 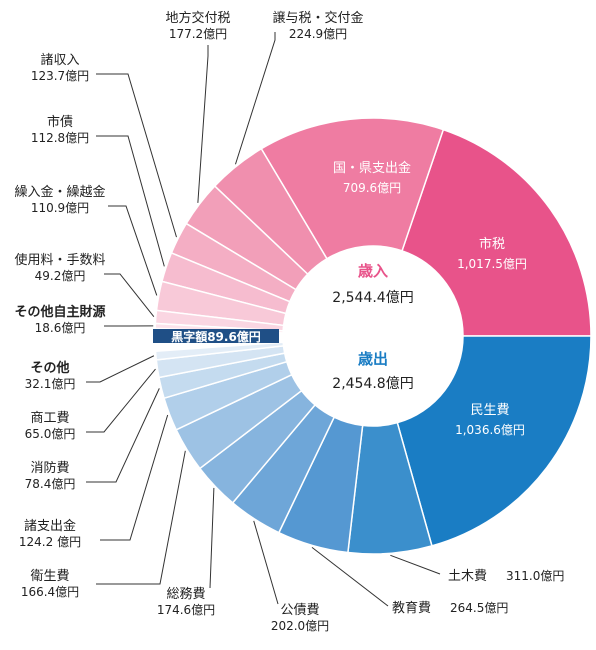 What do you see at coordinates (50, 526) in the screenshot?
I see `expenditure-label-6: 諸支出金` at bounding box center [50, 526].